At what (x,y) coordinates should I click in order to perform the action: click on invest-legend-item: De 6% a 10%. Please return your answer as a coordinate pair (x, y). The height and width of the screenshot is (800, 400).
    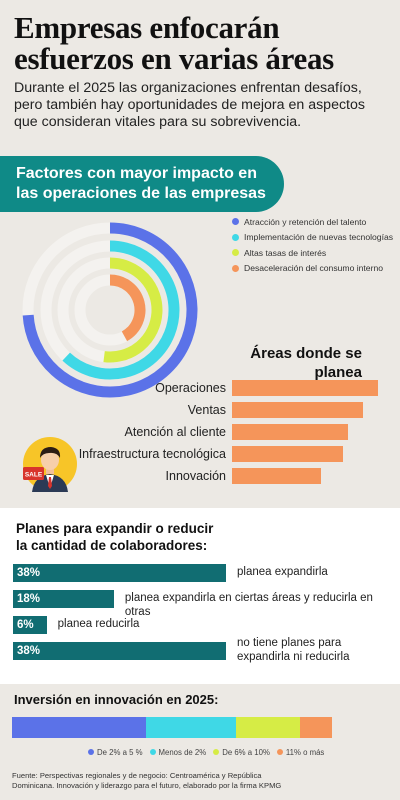
    Looking at the image, I should click on (241, 752).